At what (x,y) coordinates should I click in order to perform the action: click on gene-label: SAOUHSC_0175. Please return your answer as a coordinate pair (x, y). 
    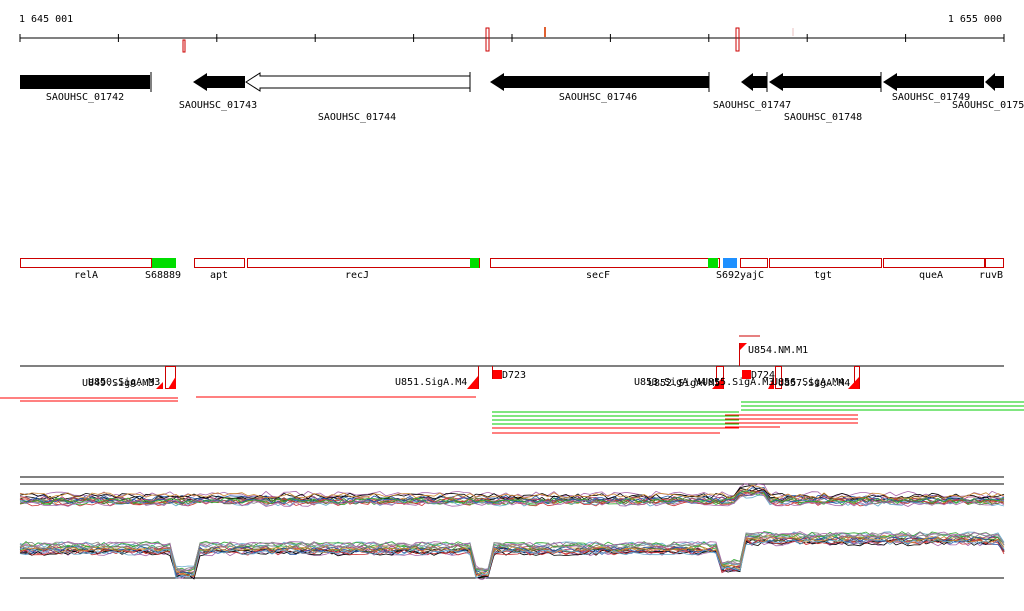
    Looking at the image, I should click on (988, 105).